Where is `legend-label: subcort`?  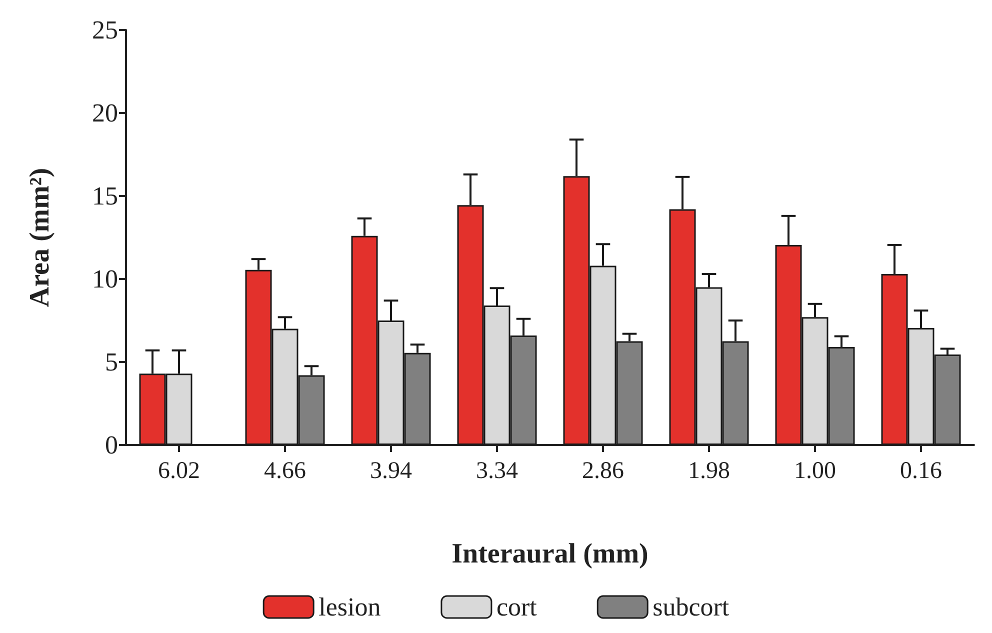 legend-label: subcort is located at coordinates (691, 607).